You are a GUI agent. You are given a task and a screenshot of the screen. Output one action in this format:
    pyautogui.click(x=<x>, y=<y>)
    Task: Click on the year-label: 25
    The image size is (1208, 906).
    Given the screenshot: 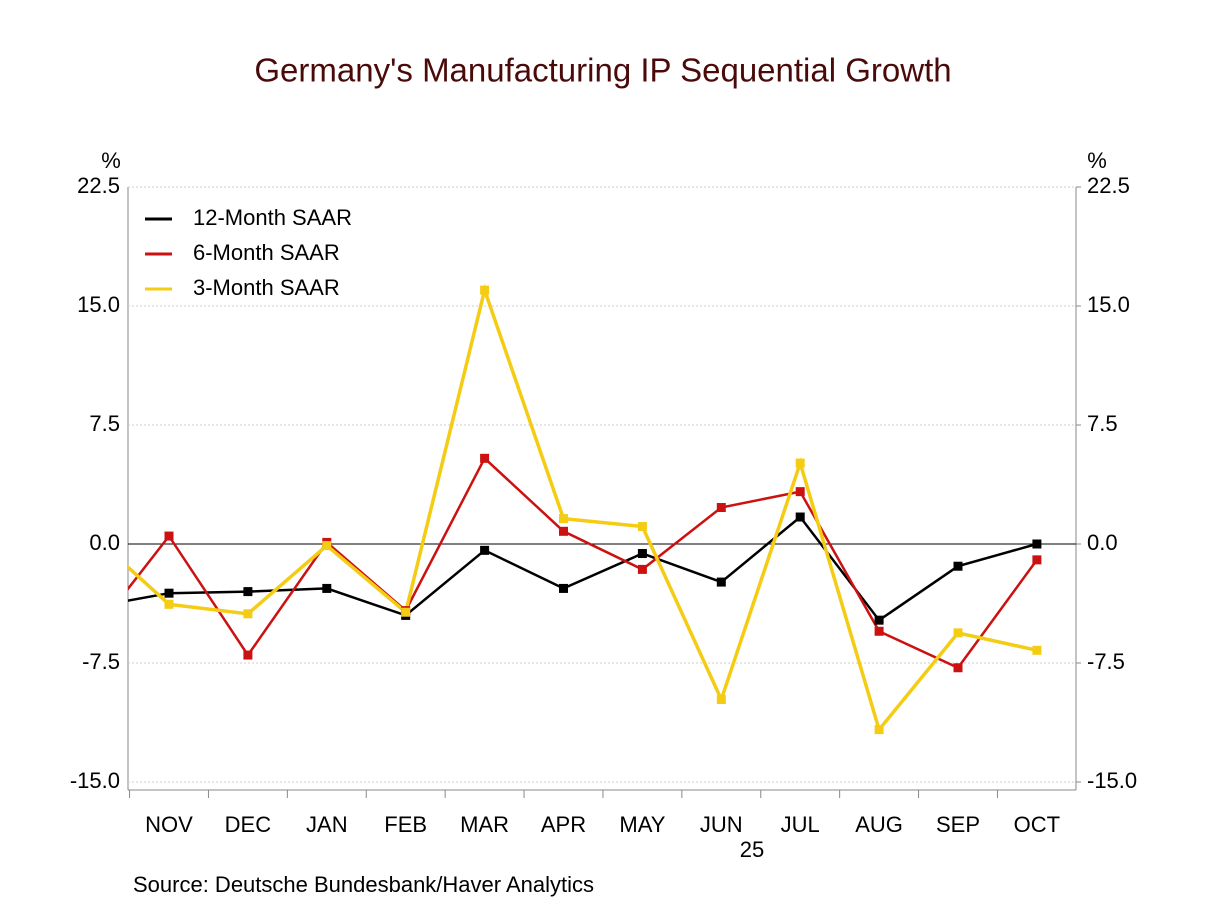 What is the action you would take?
    pyautogui.click(x=752, y=849)
    